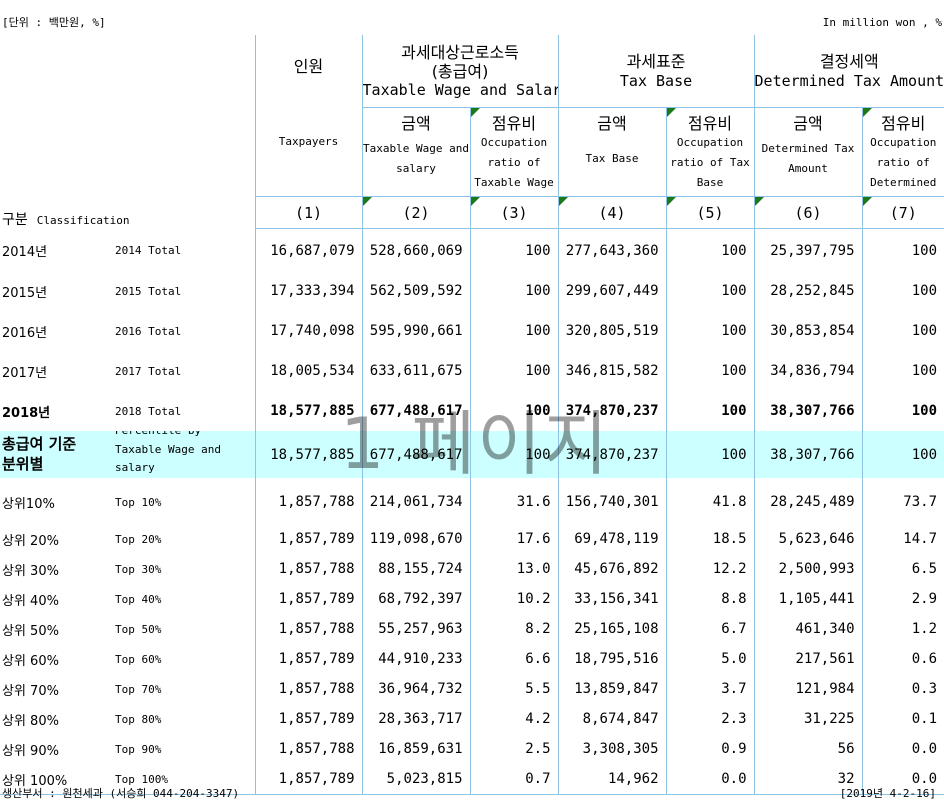 This screenshot has width=944, height=810. What do you see at coordinates (612, 539) in the screenshot?
I see `table-cell: 69,478,119` at bounding box center [612, 539].